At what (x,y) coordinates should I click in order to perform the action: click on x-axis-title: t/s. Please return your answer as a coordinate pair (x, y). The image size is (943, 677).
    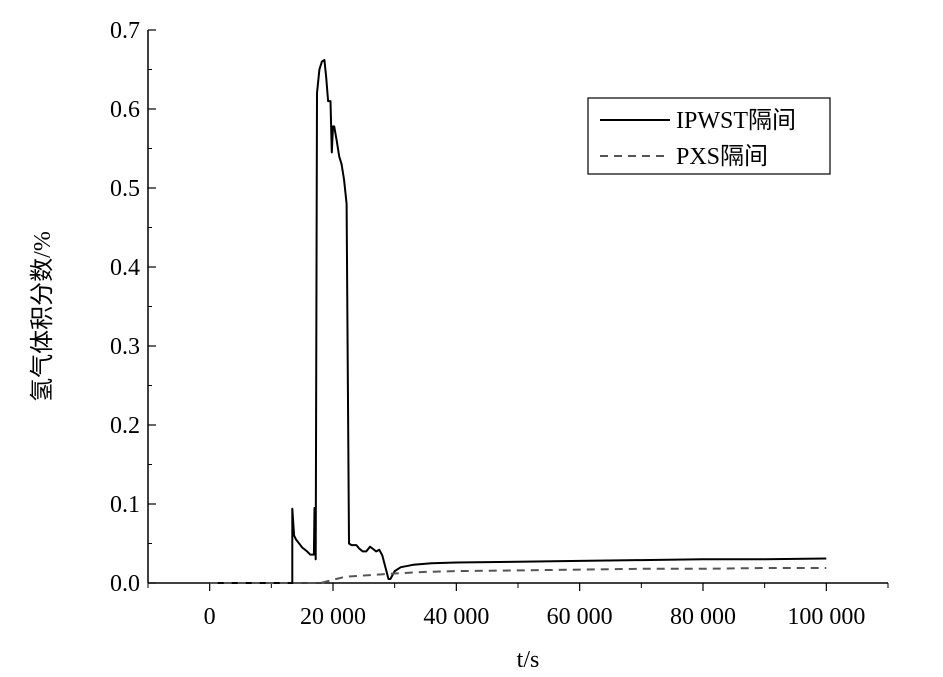
    Looking at the image, I should click on (528, 660).